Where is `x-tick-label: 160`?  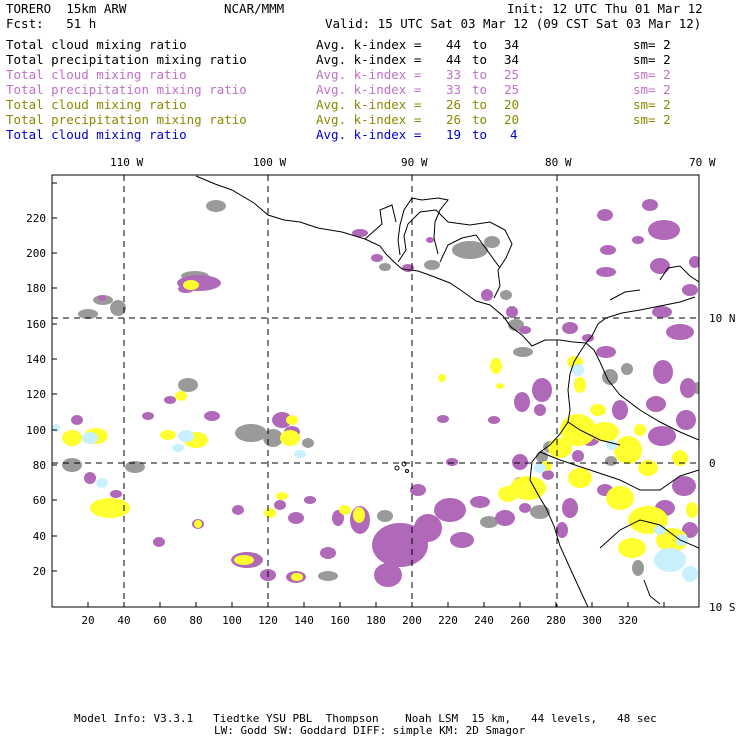
x-tick-label: 160 is located at coordinates (340, 620).